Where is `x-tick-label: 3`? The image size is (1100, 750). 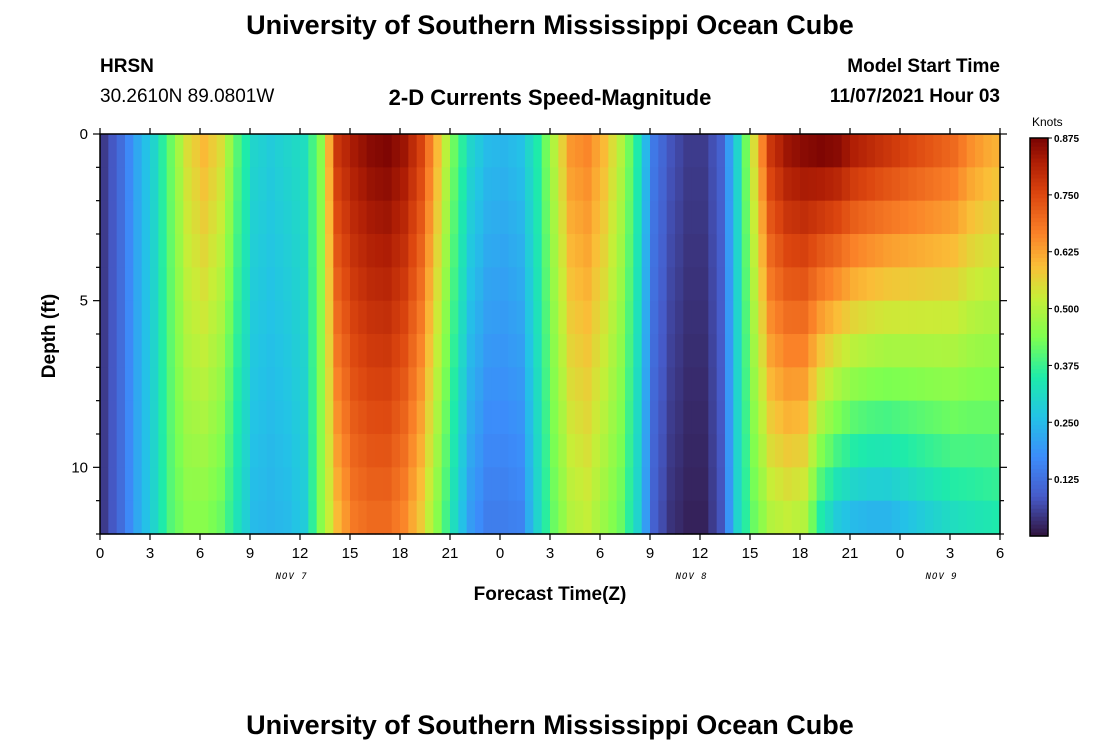 x-tick-label: 3 is located at coordinates (950, 553).